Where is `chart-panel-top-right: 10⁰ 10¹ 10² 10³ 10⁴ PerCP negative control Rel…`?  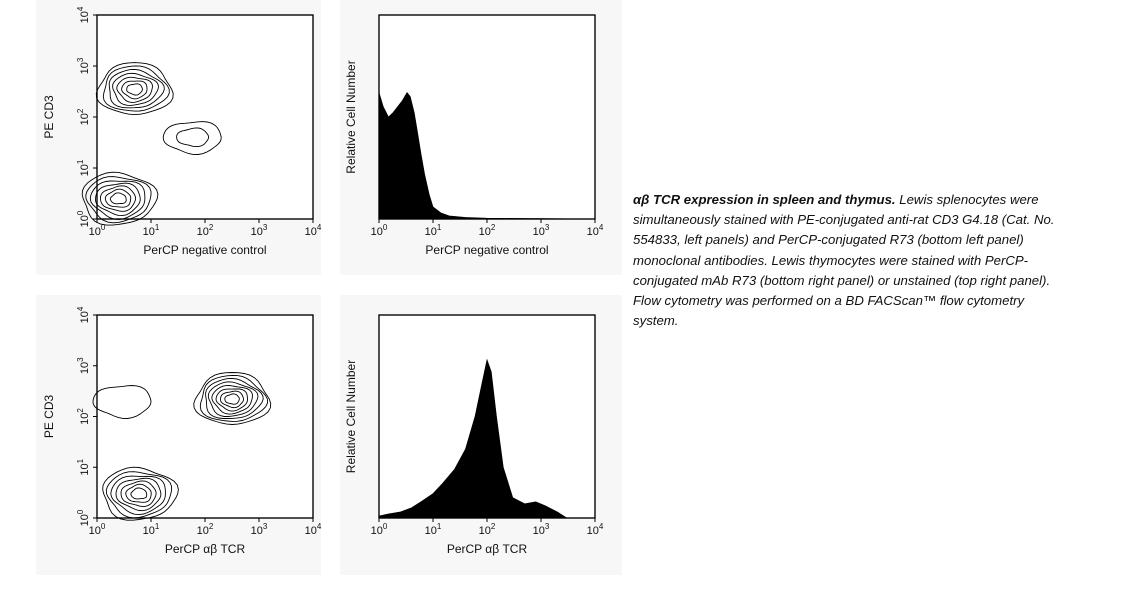 chart-panel-top-right: 10⁰ 10¹ 10² 10³ 10⁴ PerCP negative control Rel… is located at coordinates (481, 137).